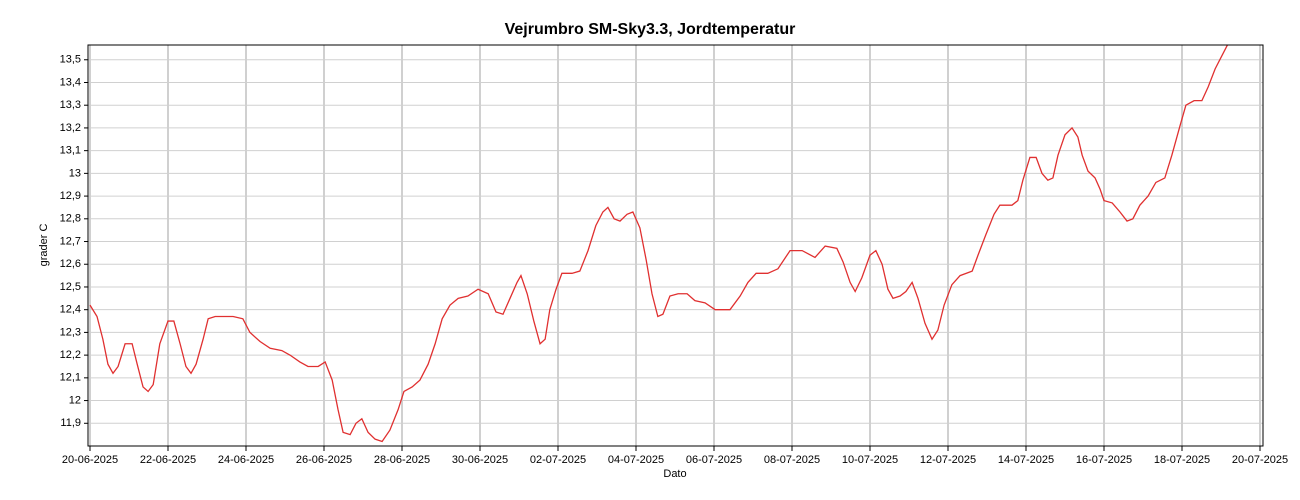 Image resolution: width=1300 pixels, height=500 pixels. Describe the element at coordinates (324, 460) in the screenshot. I see `x-tick-label: 26-06-2025` at that location.